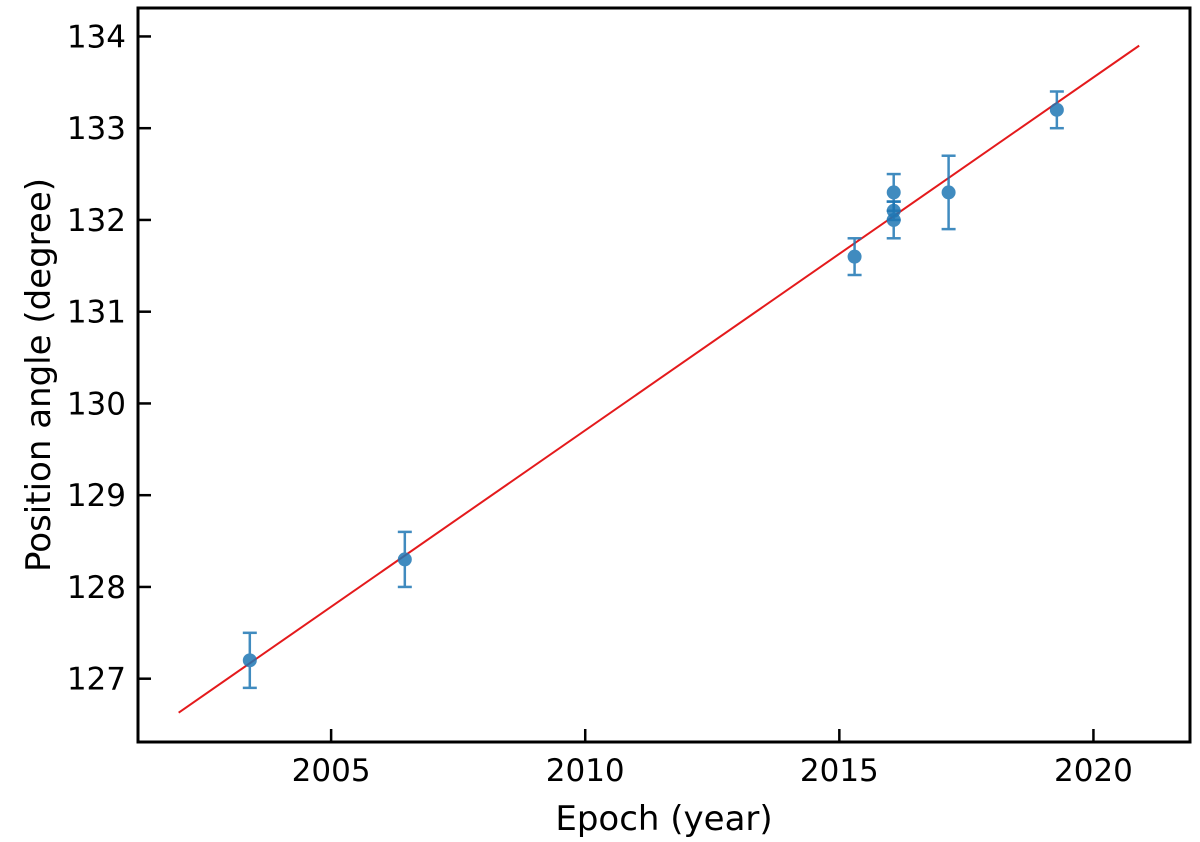 Image resolution: width=1200 pixels, height=842 pixels. Describe the element at coordinates (96, 313) in the screenshot. I see `y-tick-label: 131` at that location.